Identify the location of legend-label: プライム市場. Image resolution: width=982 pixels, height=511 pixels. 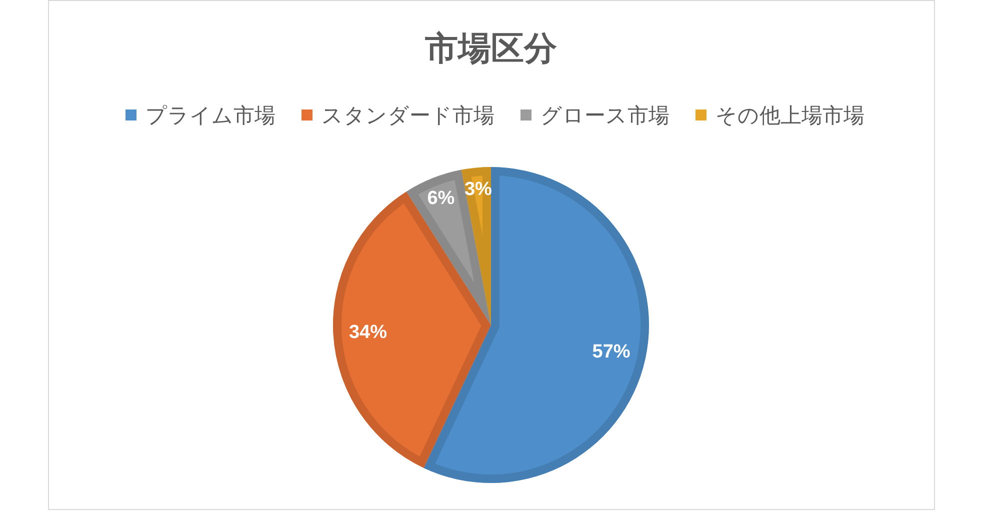
(211, 116).